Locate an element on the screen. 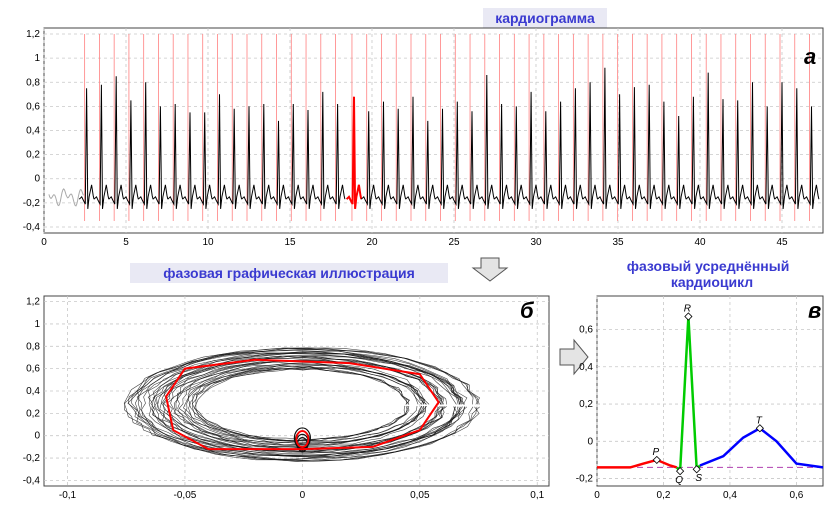  x-tick-label: 35 is located at coordinates (618, 242).